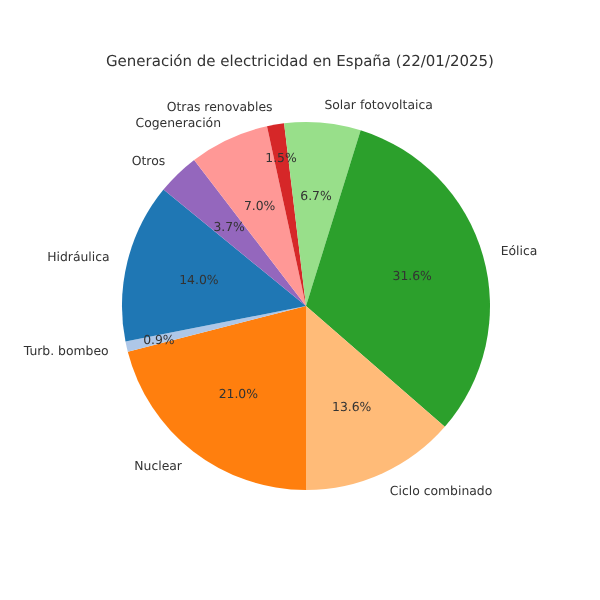 This screenshot has height=600, width=600. I want to click on pie-slice, so click(216, 398).